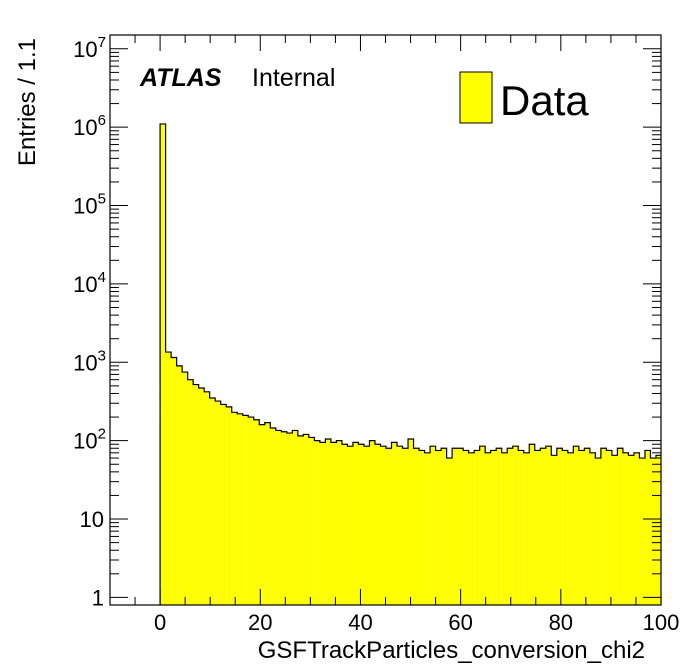 The image size is (696, 672). What do you see at coordinates (98, 597) in the screenshot?
I see `y-tick-label: 1` at bounding box center [98, 597].